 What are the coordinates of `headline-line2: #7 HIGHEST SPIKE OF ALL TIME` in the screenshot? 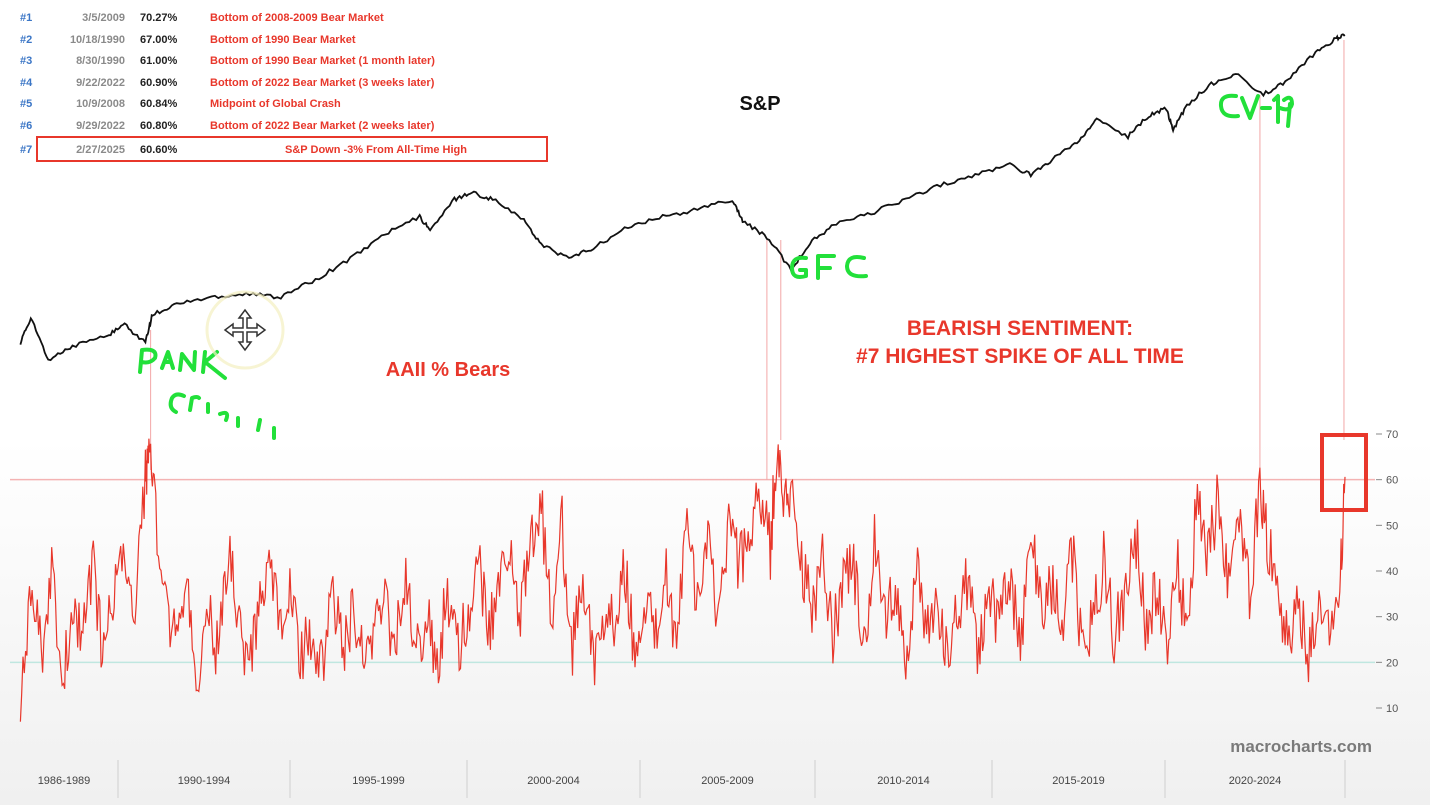 It's located at (1020, 356).